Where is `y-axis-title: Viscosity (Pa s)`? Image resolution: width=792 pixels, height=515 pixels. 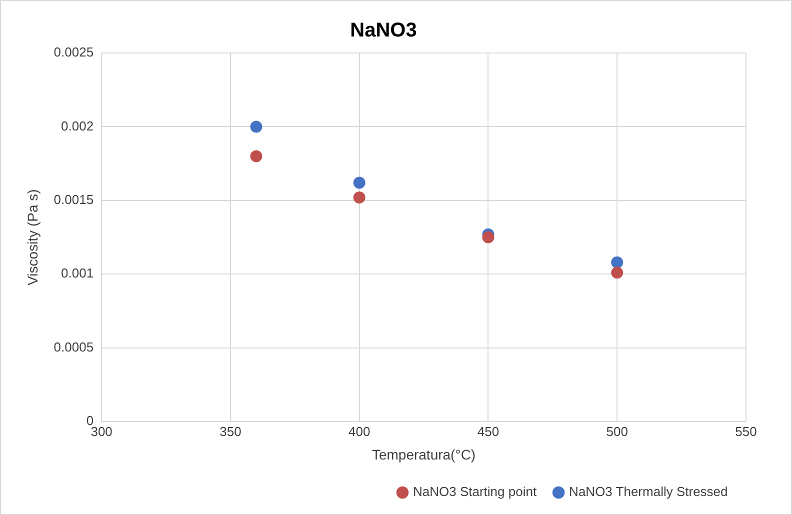
y-axis-title: Viscosity (Pa s) is located at coordinates (32, 237).